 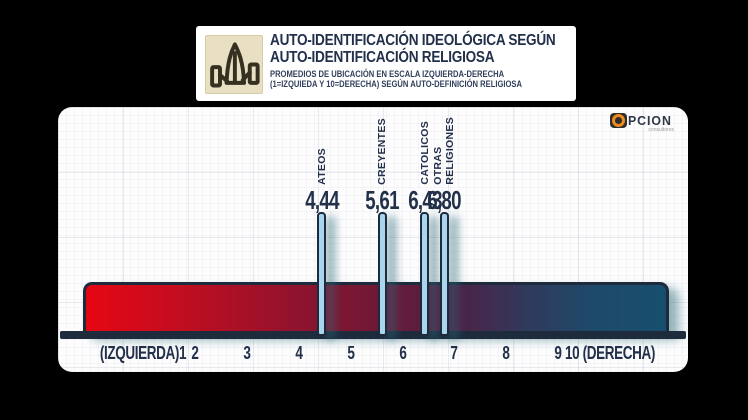 I want to click on ideology-gradient-bar, so click(x=376, y=308).